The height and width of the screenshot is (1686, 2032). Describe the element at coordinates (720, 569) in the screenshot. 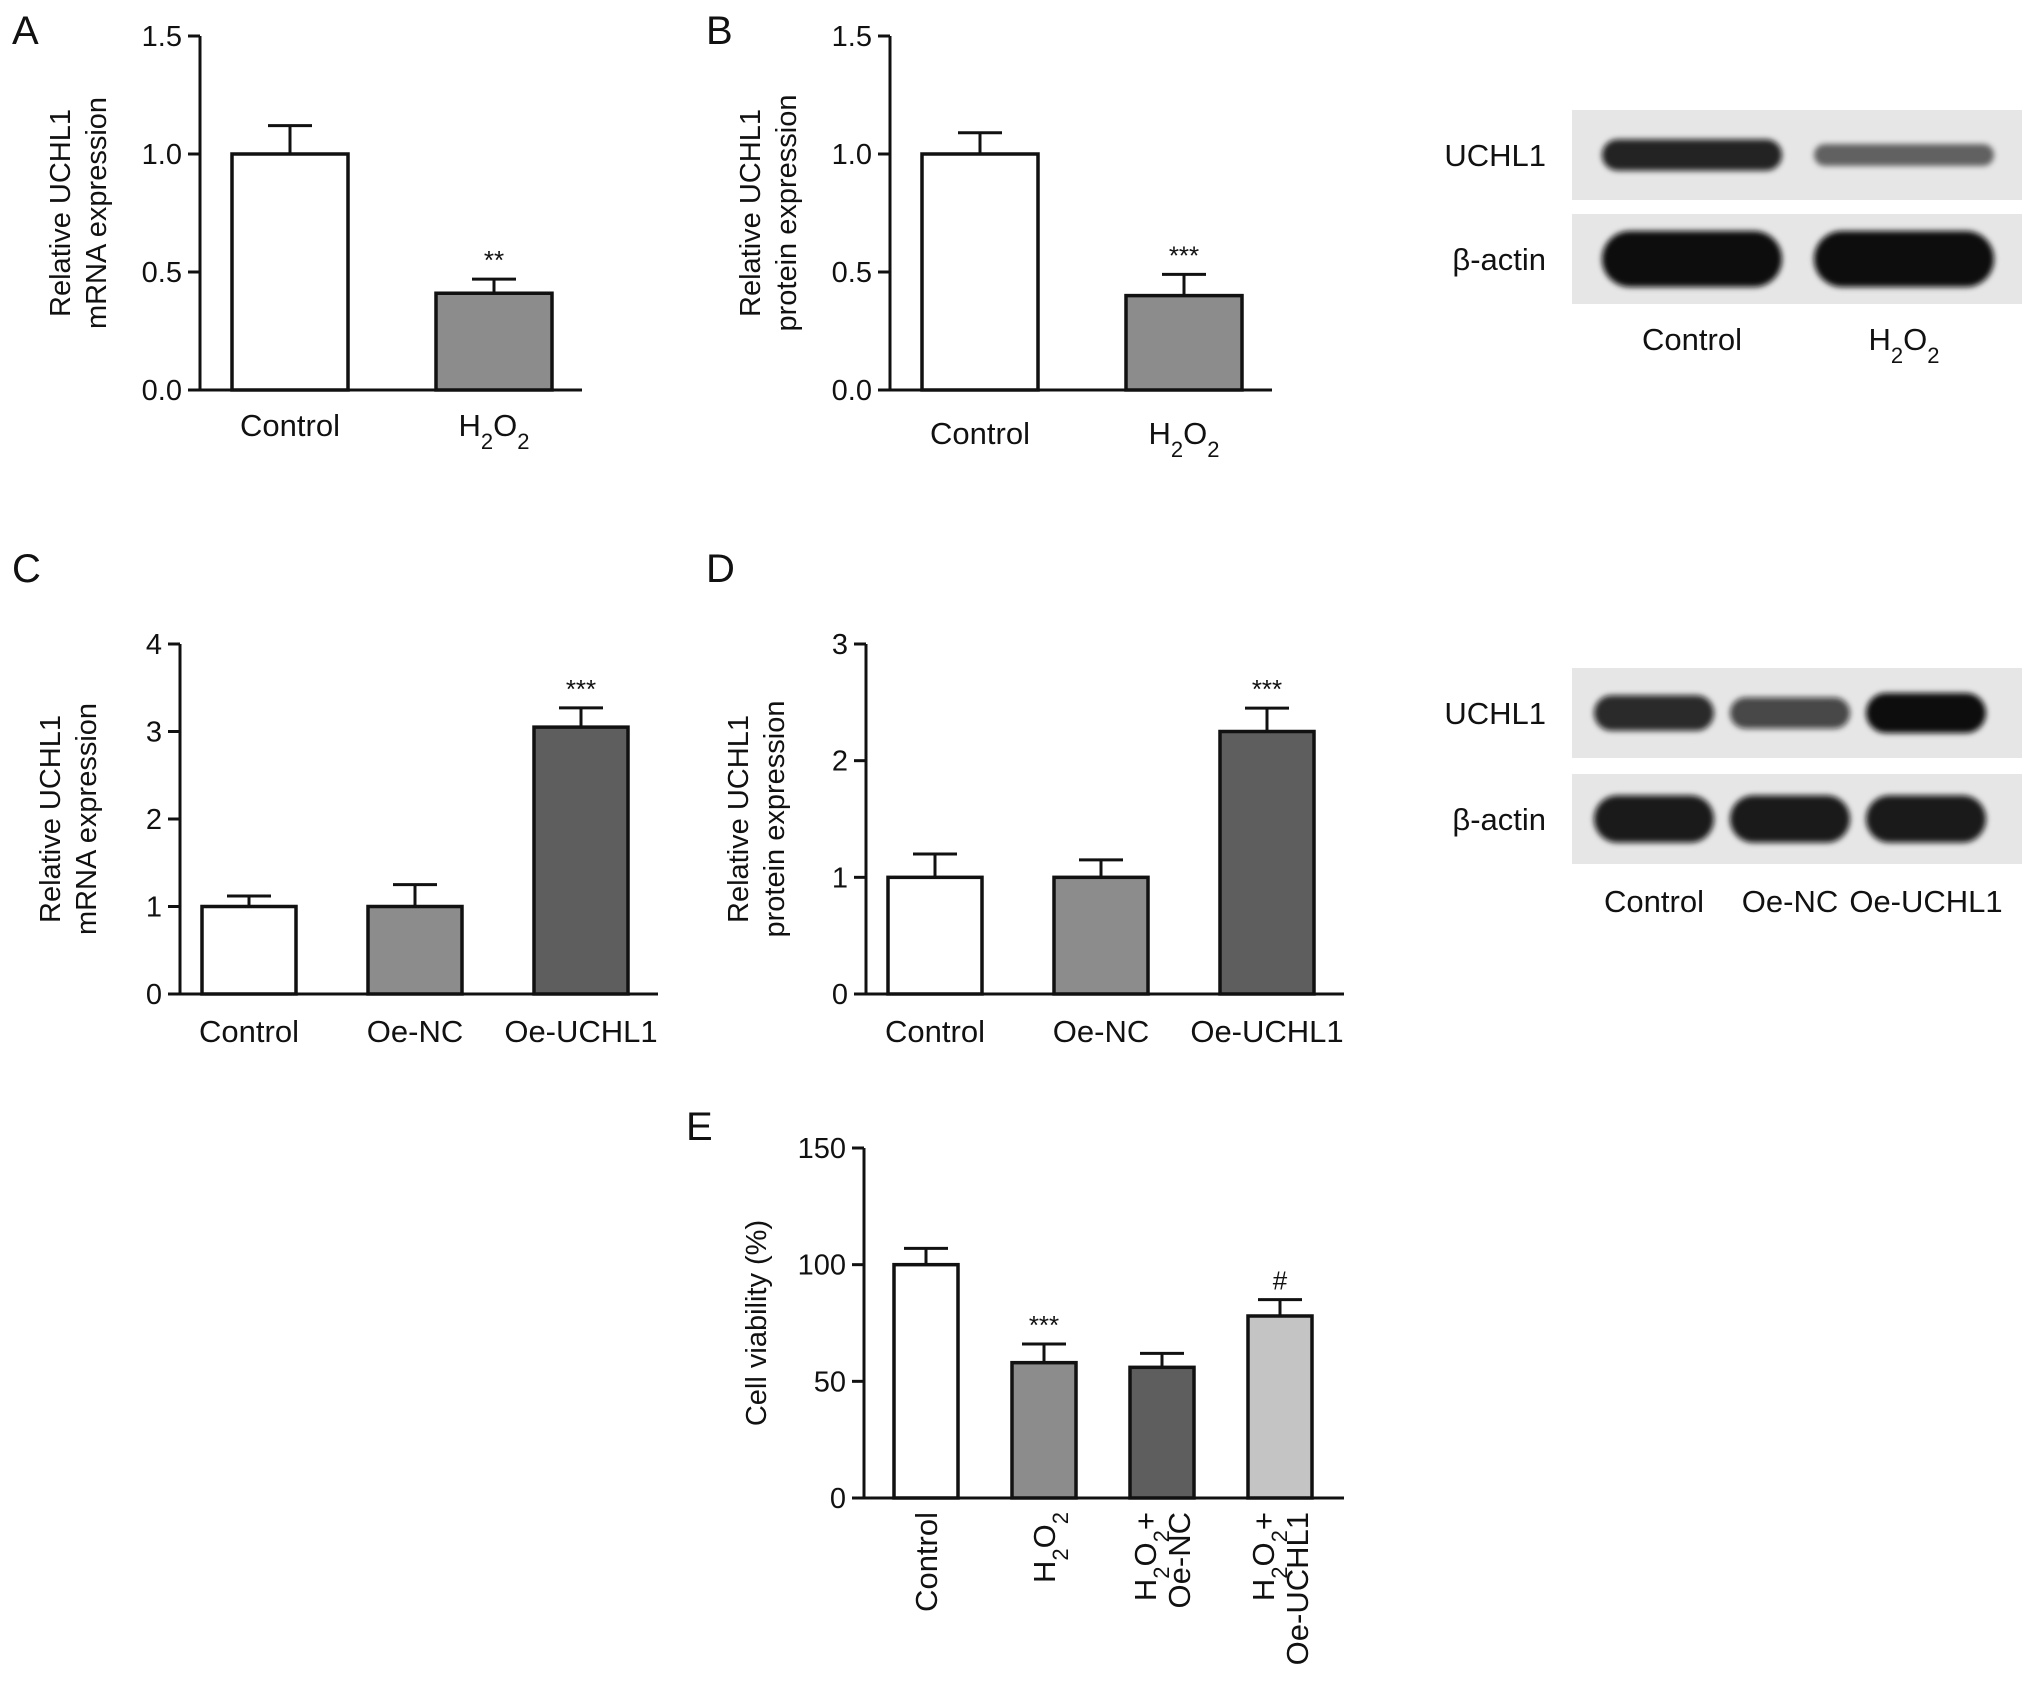

I see `panel-letter-d: D` at that location.